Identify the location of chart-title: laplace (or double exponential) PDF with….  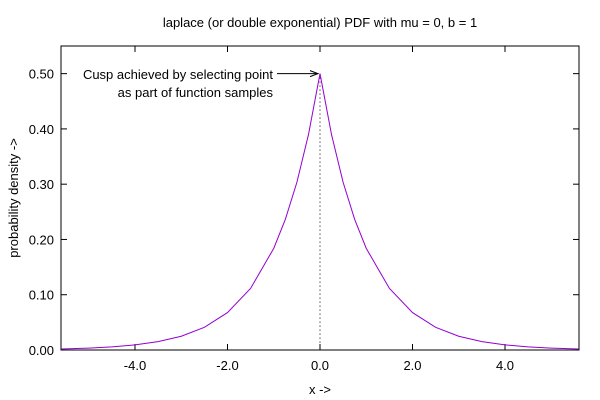
(320, 22).